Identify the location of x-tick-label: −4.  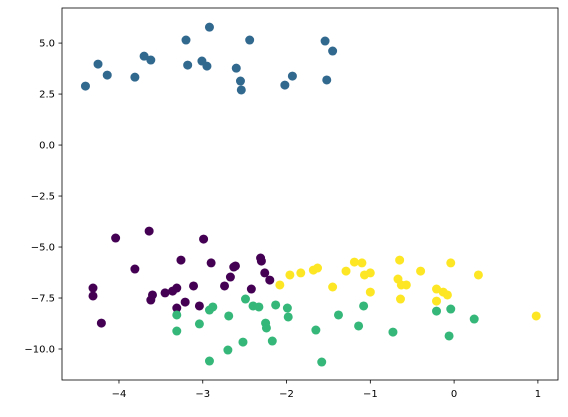
(119, 394).